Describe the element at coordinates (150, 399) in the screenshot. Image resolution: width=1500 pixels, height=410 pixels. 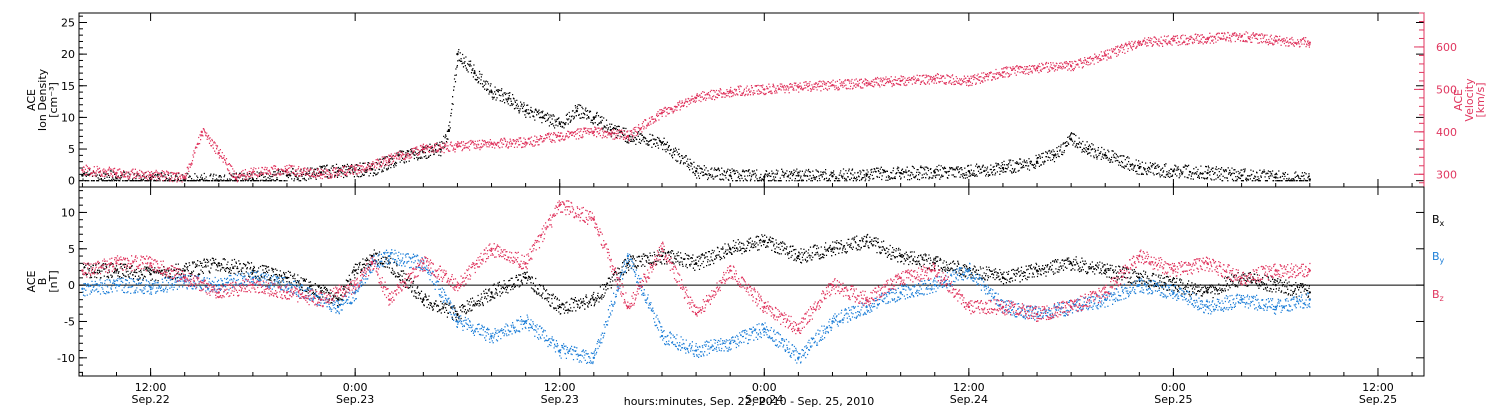
I see `x-tick-date: Sep.22` at that location.